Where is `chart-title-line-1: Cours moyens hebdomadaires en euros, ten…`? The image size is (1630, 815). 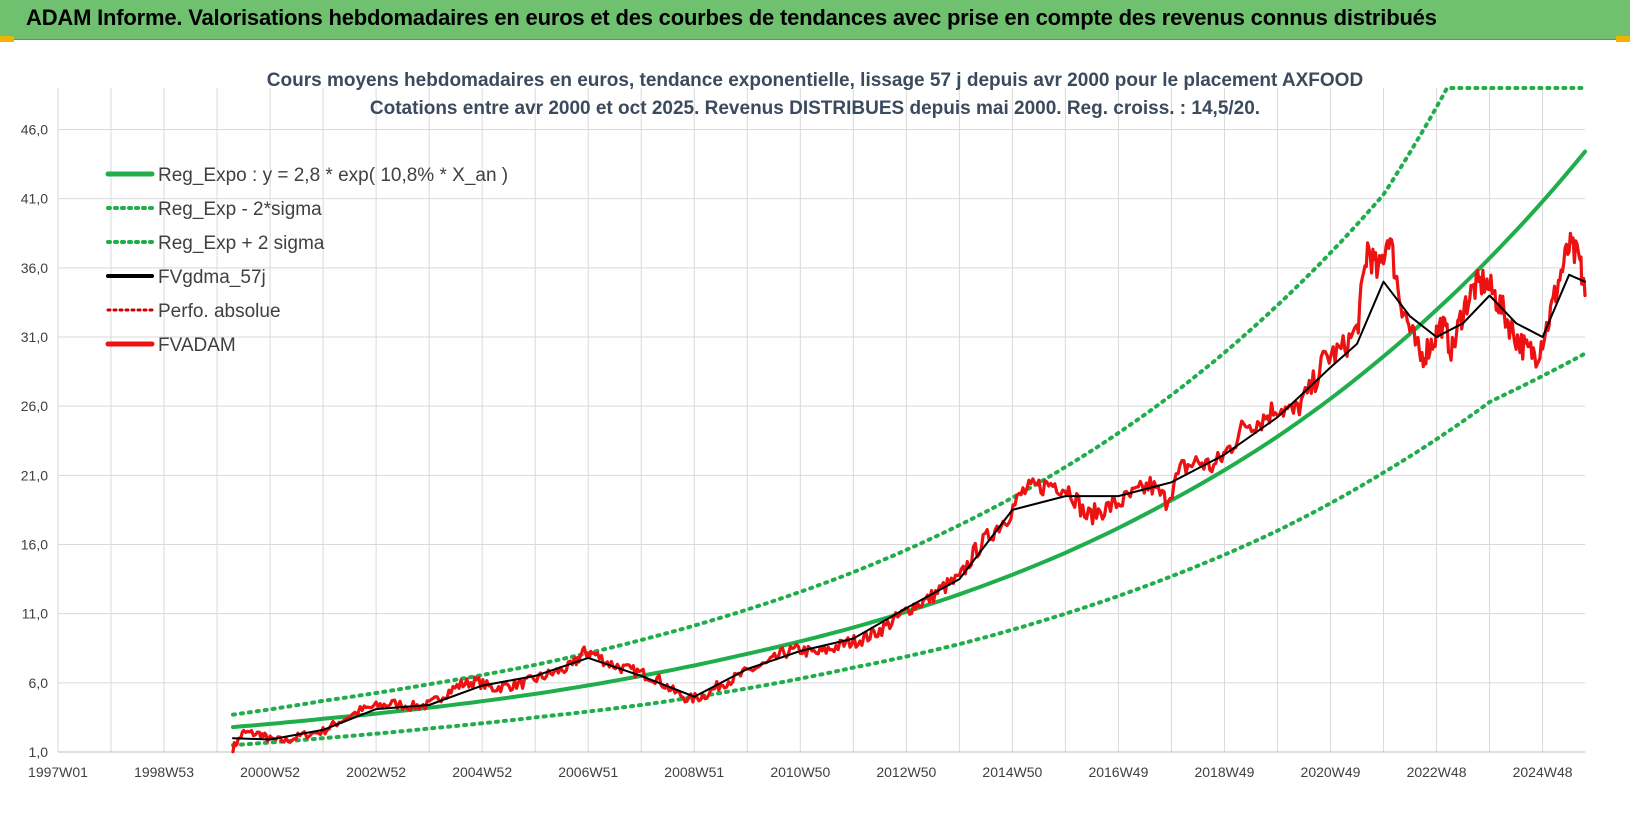 chart-title-line-1: Cours moyens hebdomadaires en euros, ten… is located at coordinates (815, 80).